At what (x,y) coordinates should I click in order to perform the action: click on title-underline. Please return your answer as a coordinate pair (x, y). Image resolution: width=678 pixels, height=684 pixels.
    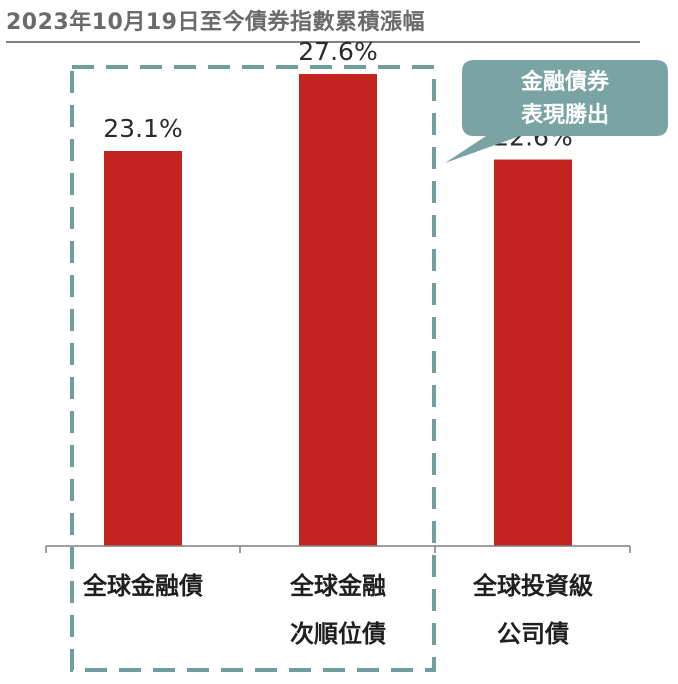
    Looking at the image, I should click on (323, 42).